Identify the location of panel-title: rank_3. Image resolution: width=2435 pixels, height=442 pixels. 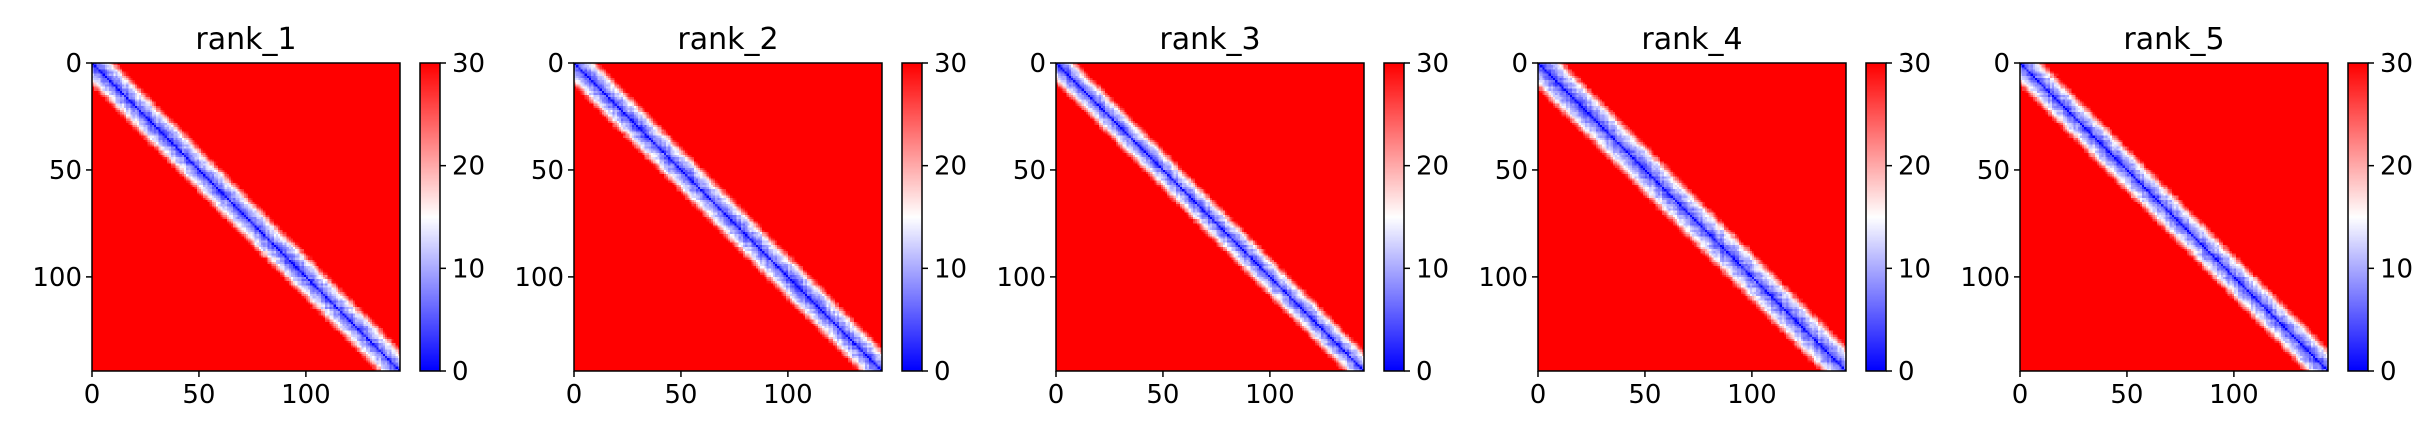
(1209, 39).